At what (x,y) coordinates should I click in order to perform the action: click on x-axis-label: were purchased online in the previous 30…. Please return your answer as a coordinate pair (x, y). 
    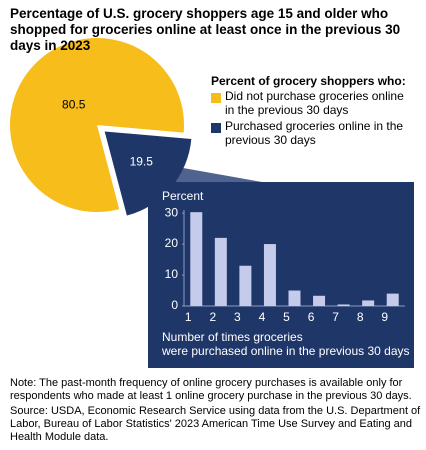
    Looking at the image, I should click on (285, 351).